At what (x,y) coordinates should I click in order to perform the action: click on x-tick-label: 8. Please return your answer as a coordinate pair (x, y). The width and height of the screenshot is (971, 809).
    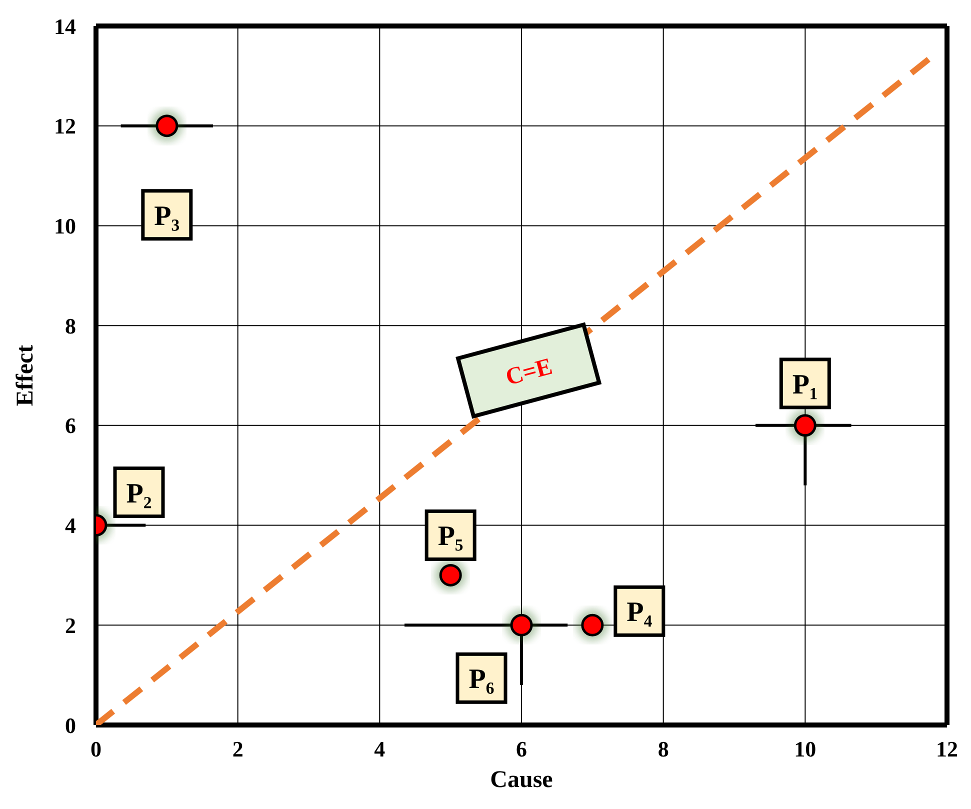
    Looking at the image, I should click on (663, 749).